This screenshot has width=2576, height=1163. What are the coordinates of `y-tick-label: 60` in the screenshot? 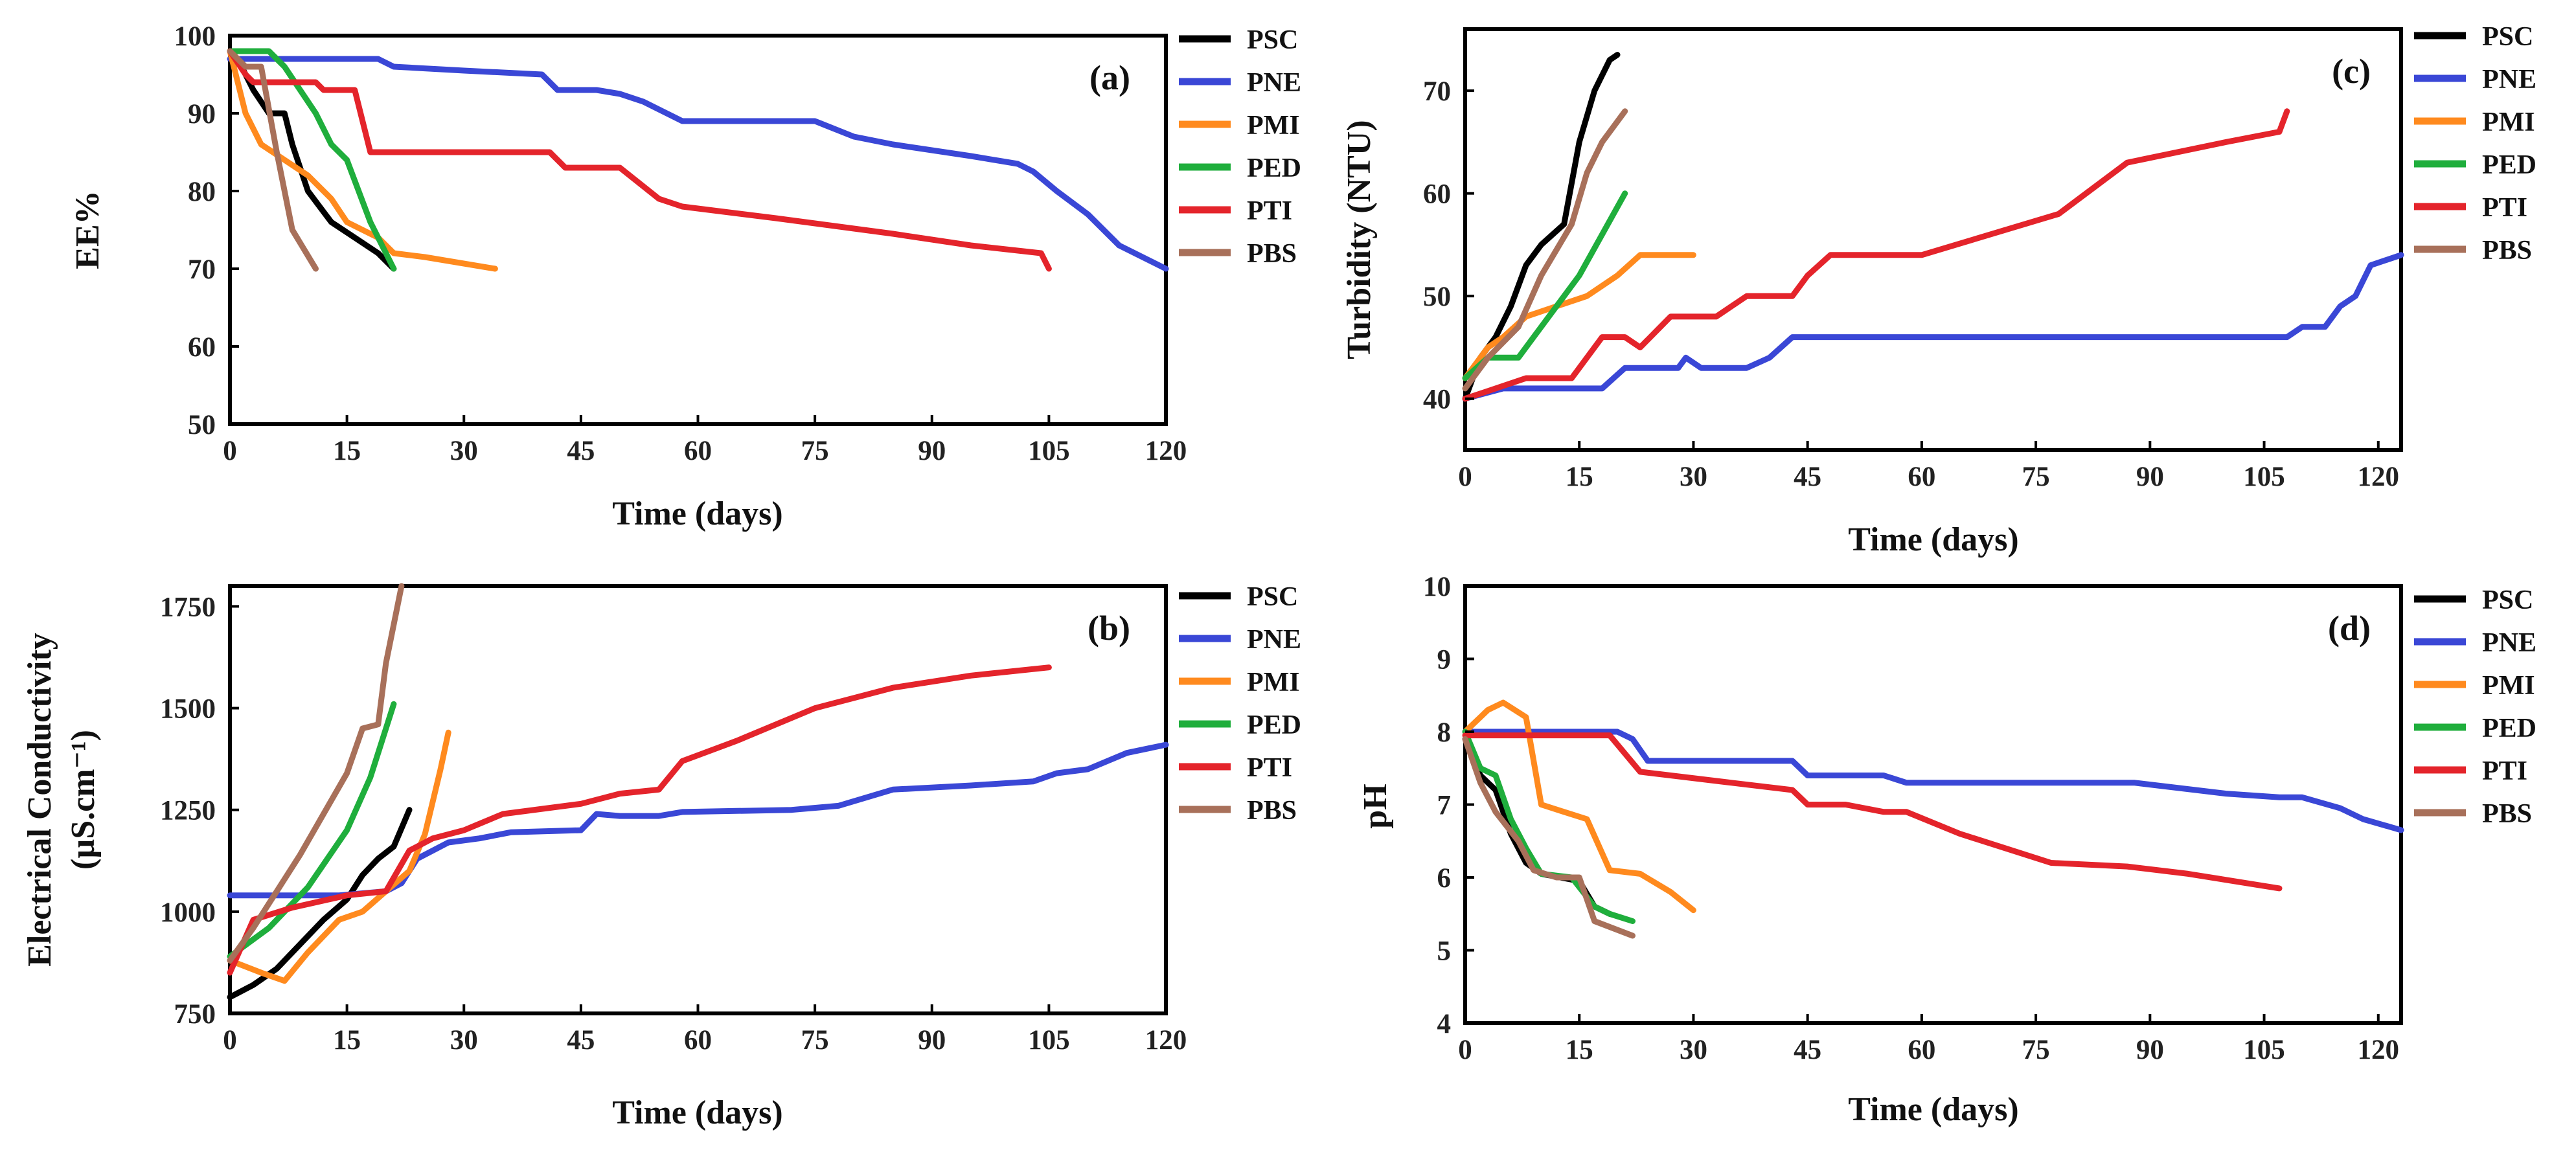 It's located at (1437, 194).